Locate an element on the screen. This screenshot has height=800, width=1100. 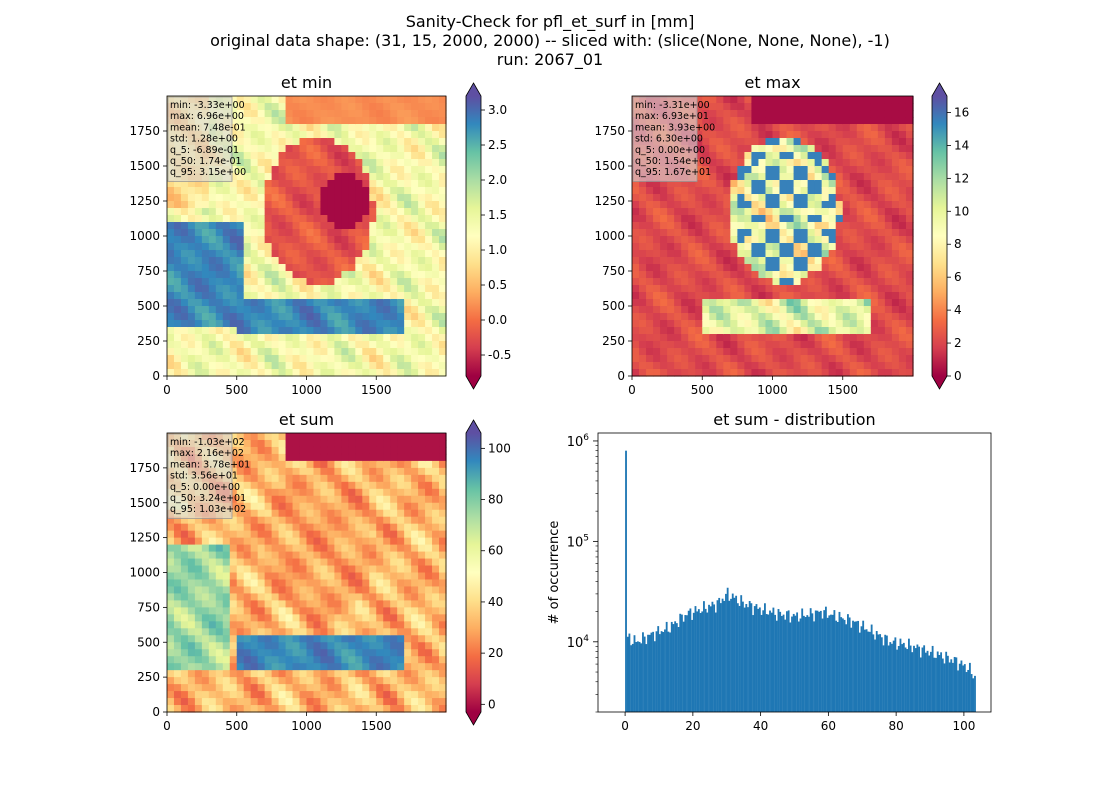
colorbar-extend-min is located at coordinates (473, 718).